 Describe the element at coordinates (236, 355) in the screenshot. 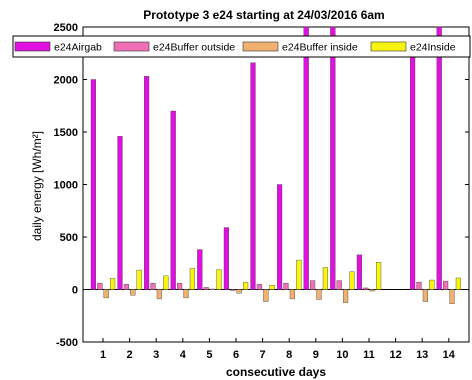

I see `x-tick-label: 6` at that location.